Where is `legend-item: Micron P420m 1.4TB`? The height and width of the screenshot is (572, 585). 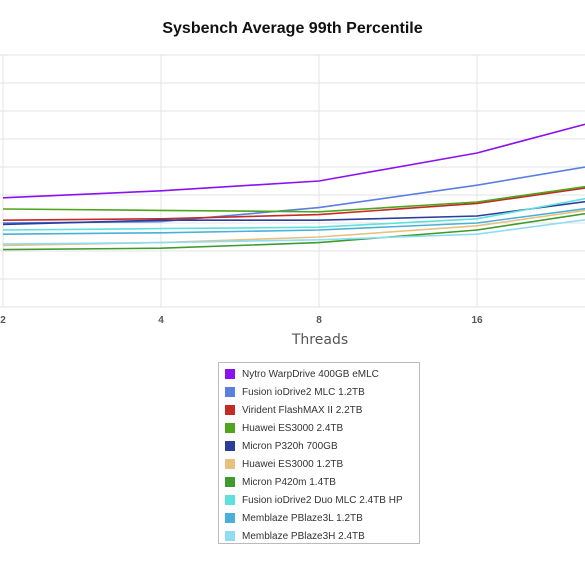 legend-item: Micron P420m 1.4TB is located at coordinates (319, 482).